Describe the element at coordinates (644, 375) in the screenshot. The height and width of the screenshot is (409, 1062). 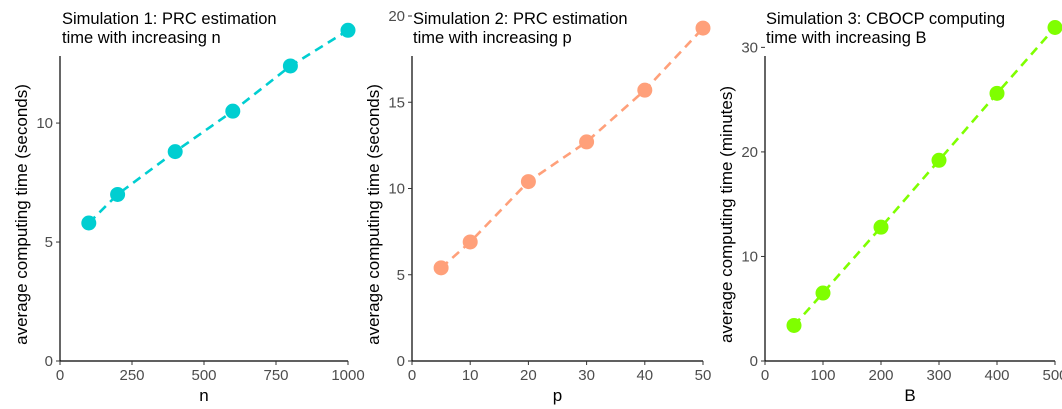
I see `x-tick-label: 40` at that location.